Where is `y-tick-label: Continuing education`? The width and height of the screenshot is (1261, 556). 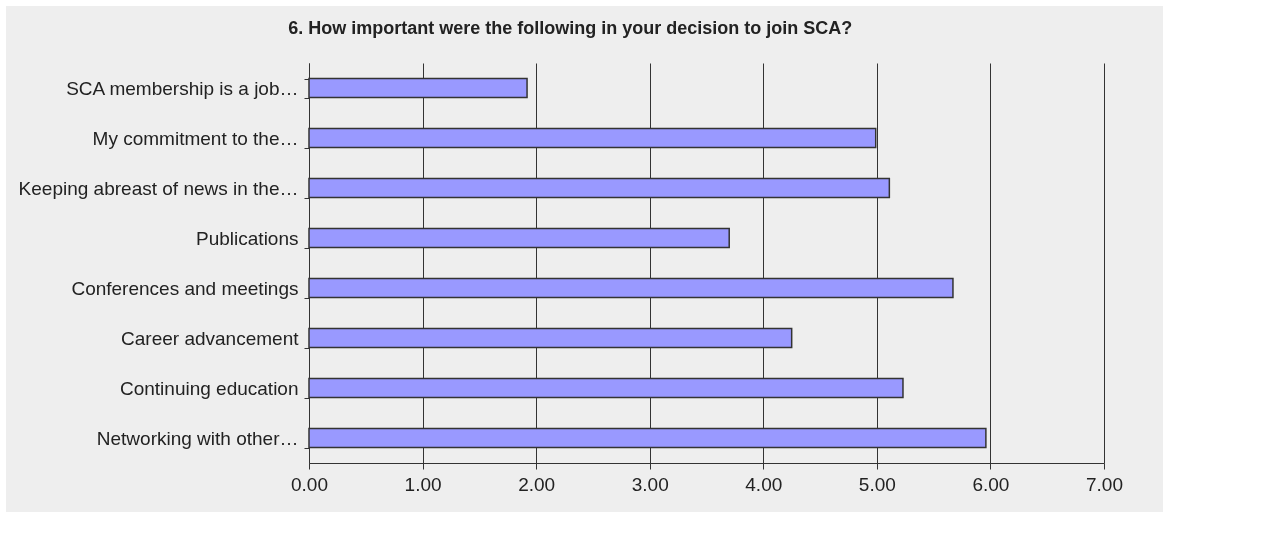
y-tick-label: Continuing education is located at coordinates (209, 388).